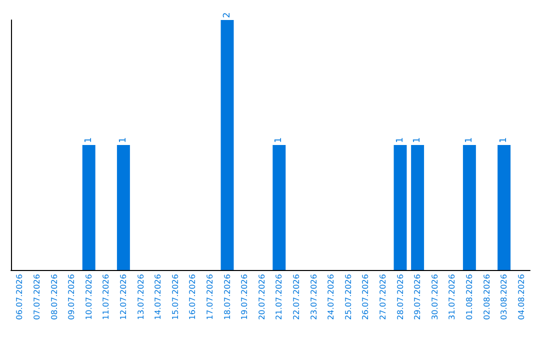 The width and height of the screenshot is (540, 340). What do you see at coordinates (209, 297) in the screenshot?
I see `x-tick-label: 17.07.2026` at bounding box center [209, 297].